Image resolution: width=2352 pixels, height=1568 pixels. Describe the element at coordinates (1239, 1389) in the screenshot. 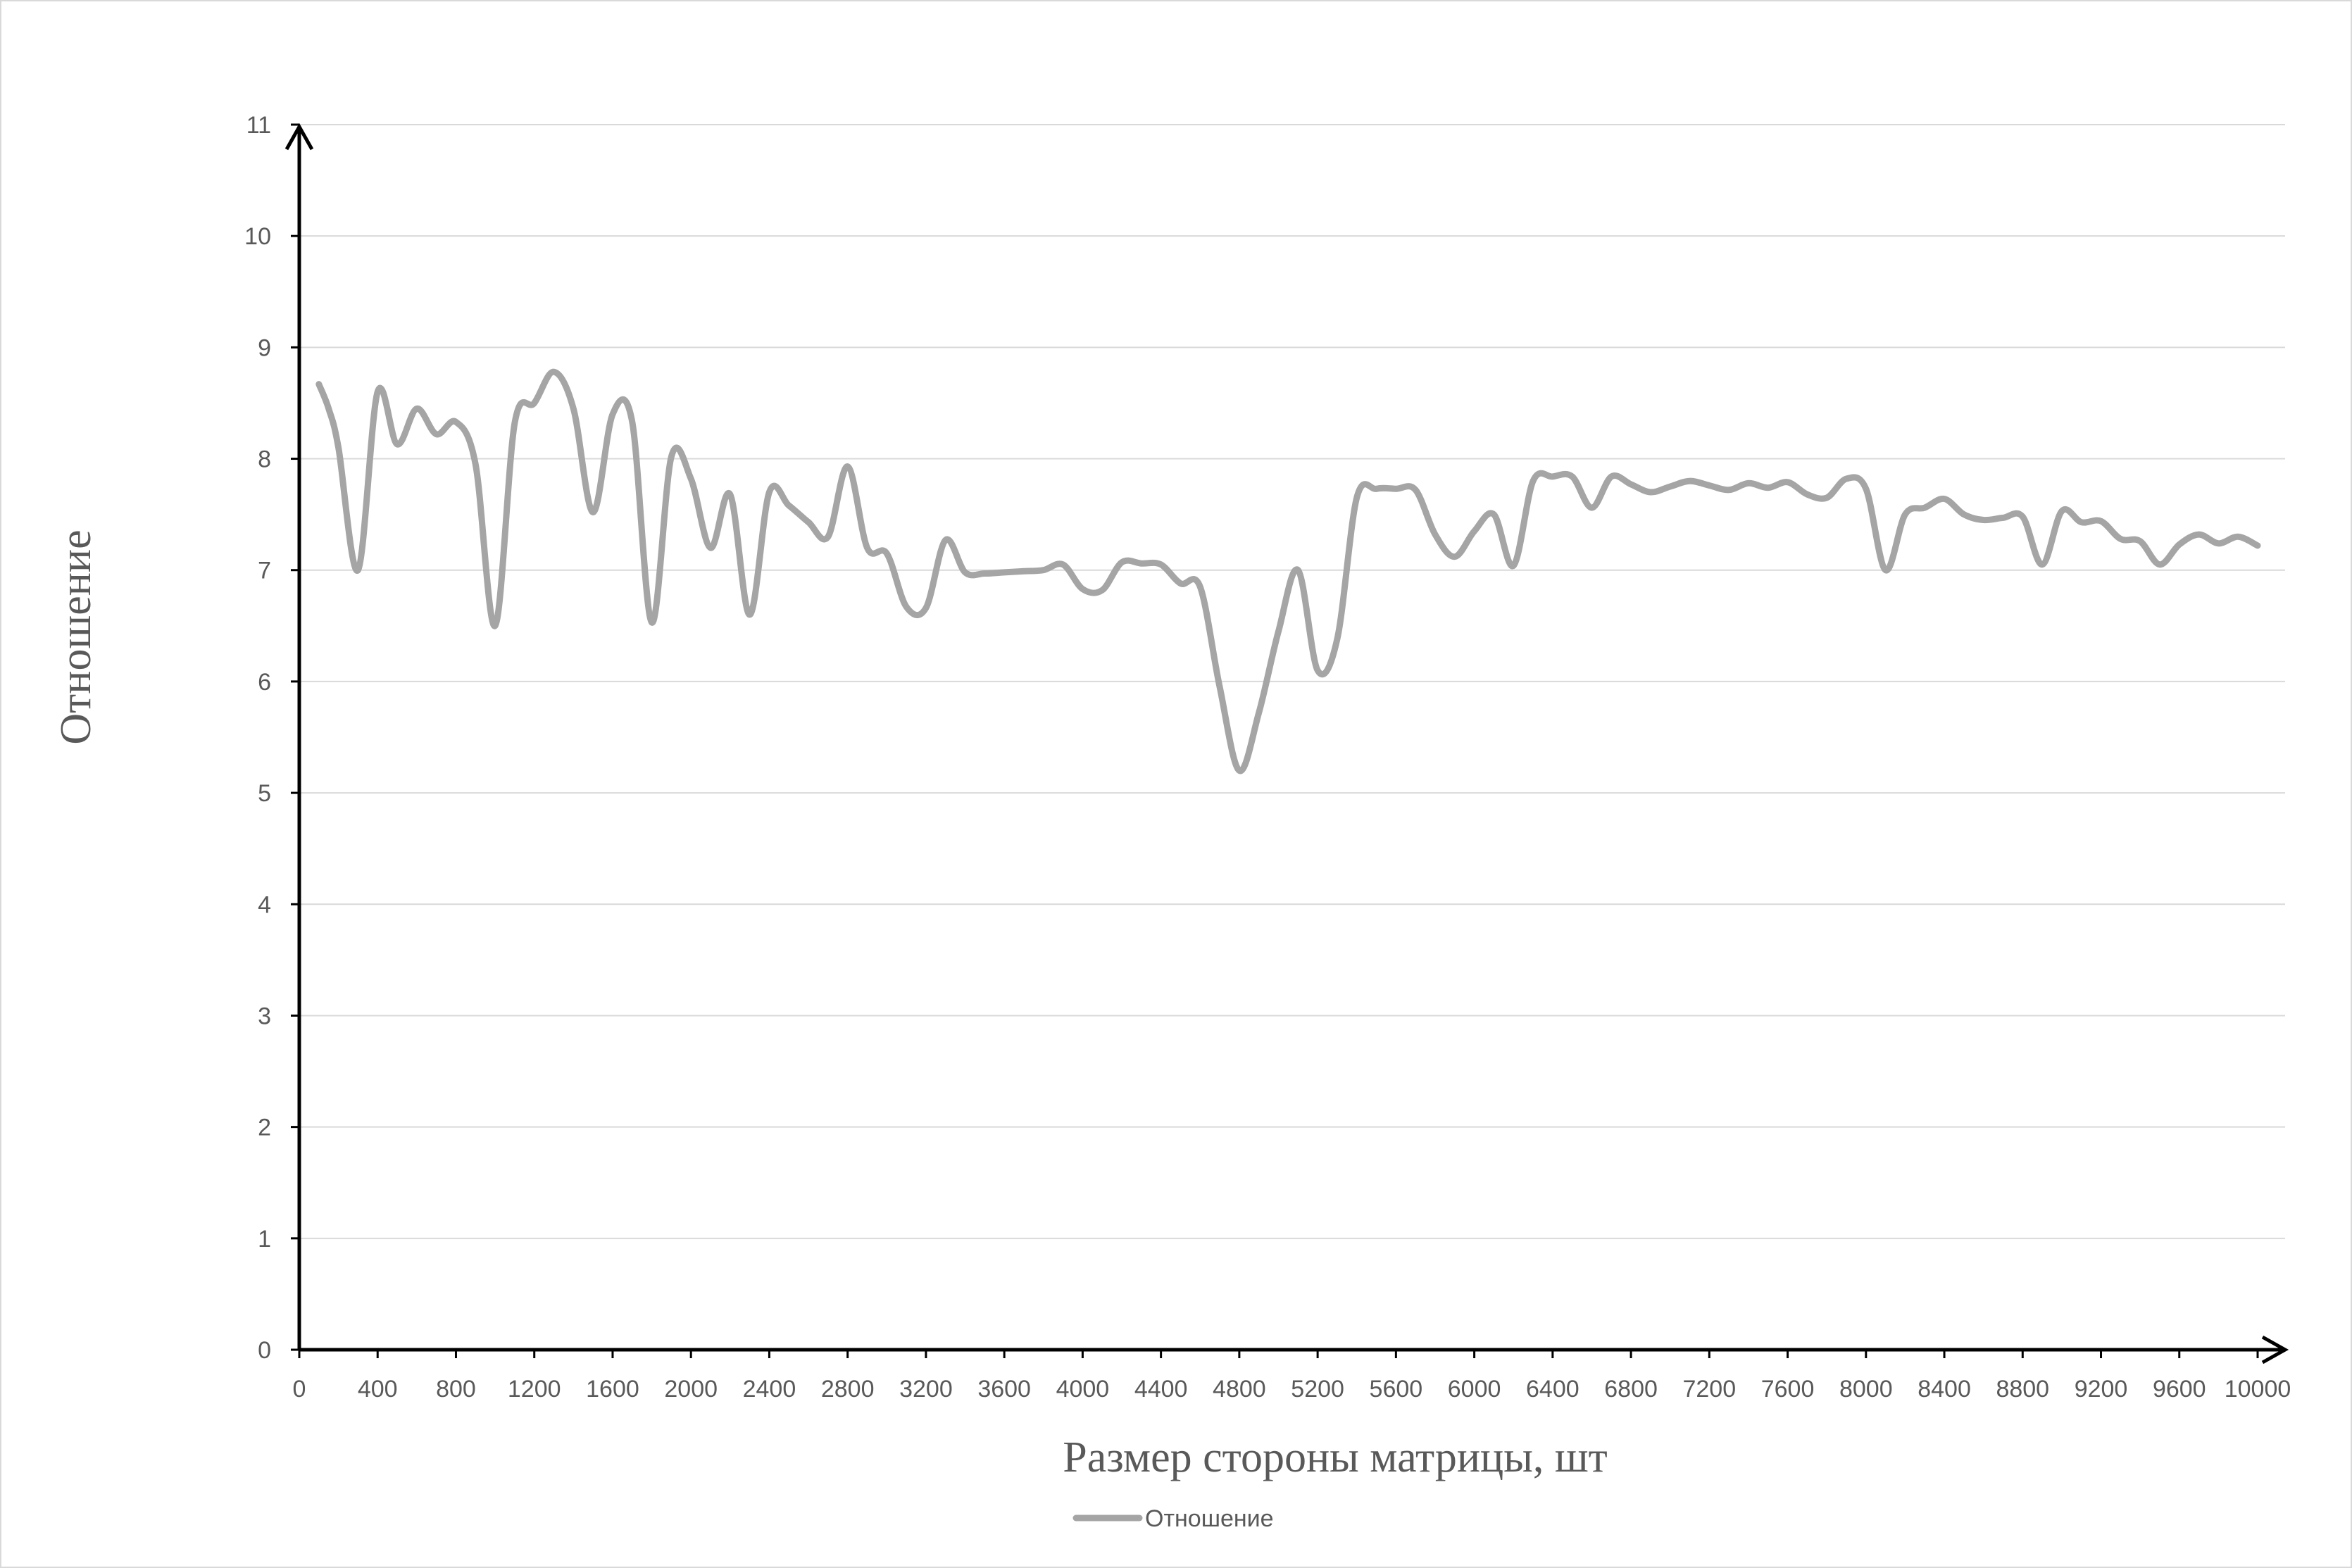

I see `x-tick-label: 4800` at that location.